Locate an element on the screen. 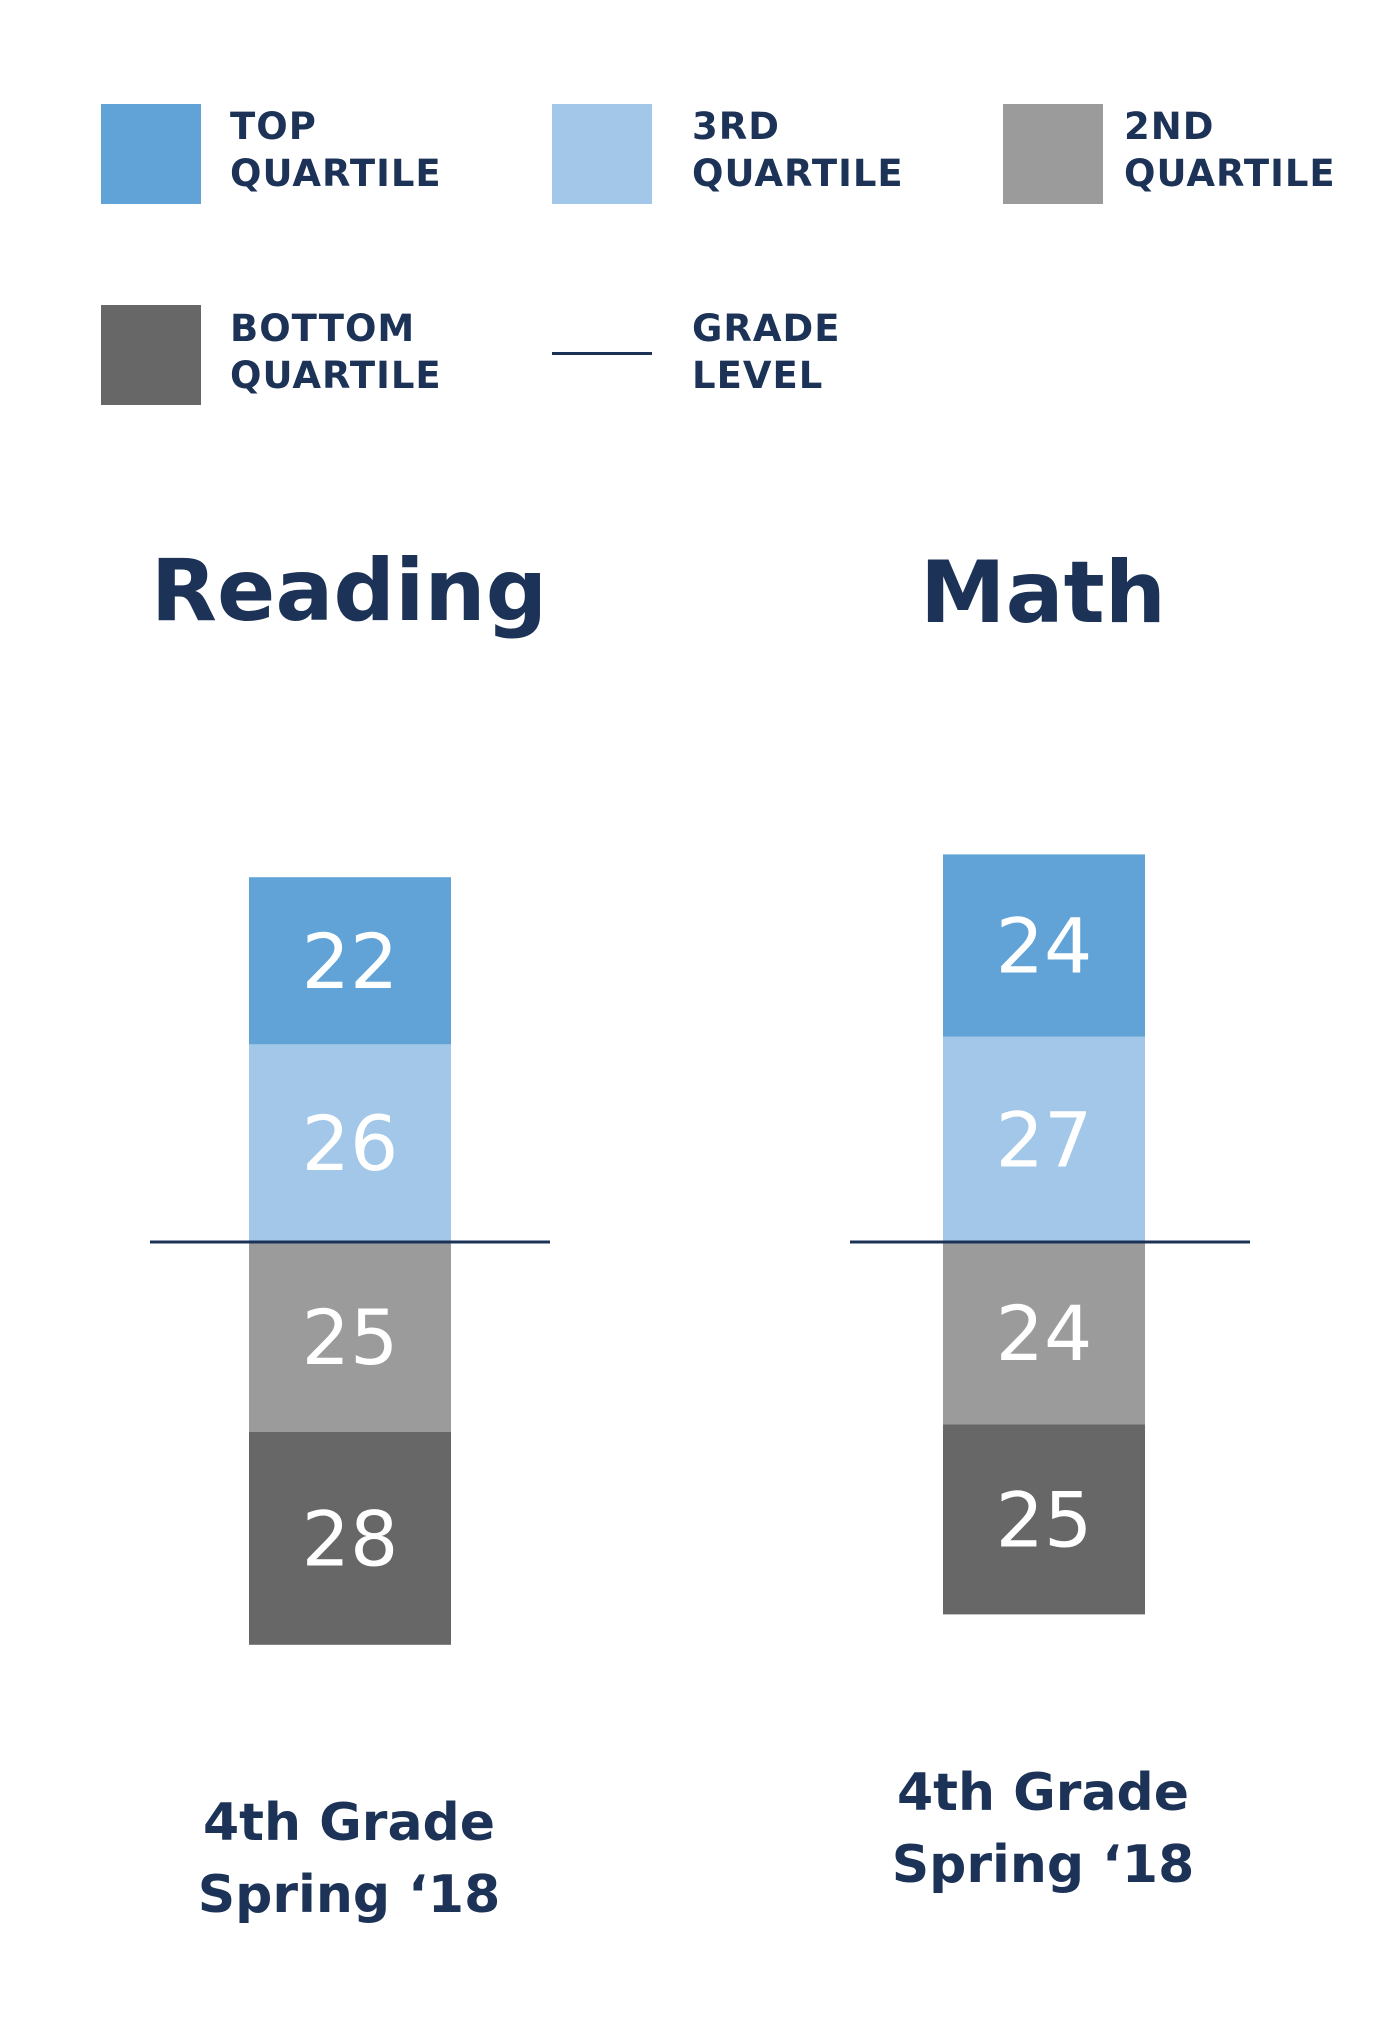 This screenshot has width=1400, height=2042. legend-swatch-2nd-quartile is located at coordinates (1053, 154).